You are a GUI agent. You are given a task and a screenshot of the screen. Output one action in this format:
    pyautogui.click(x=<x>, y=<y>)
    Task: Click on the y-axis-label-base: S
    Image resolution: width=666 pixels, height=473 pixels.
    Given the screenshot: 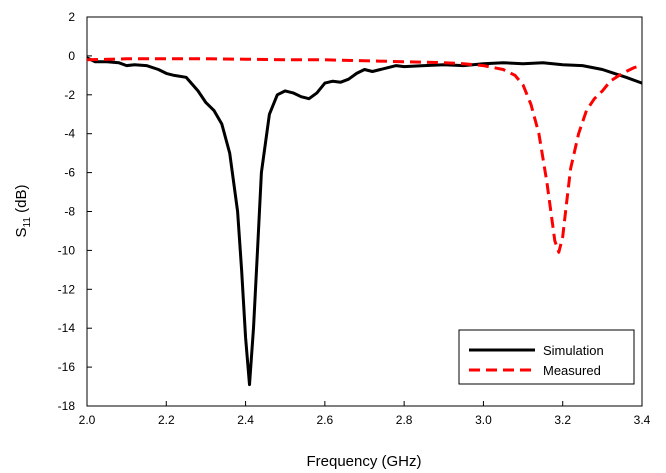 What is the action you would take?
    pyautogui.click(x=21, y=232)
    